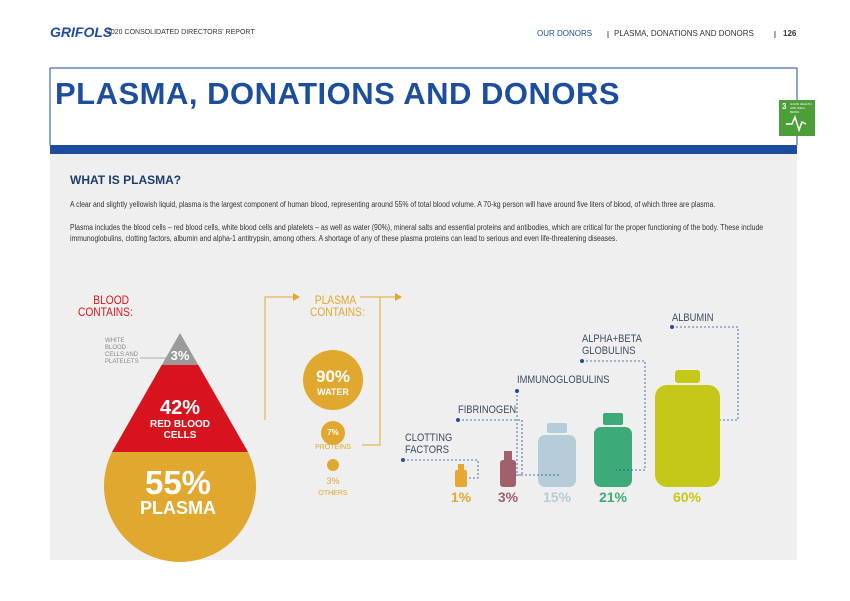 The width and height of the screenshot is (850, 601). Describe the element at coordinates (81, 32) in the screenshot. I see `logo: GRIFOLS` at that location.